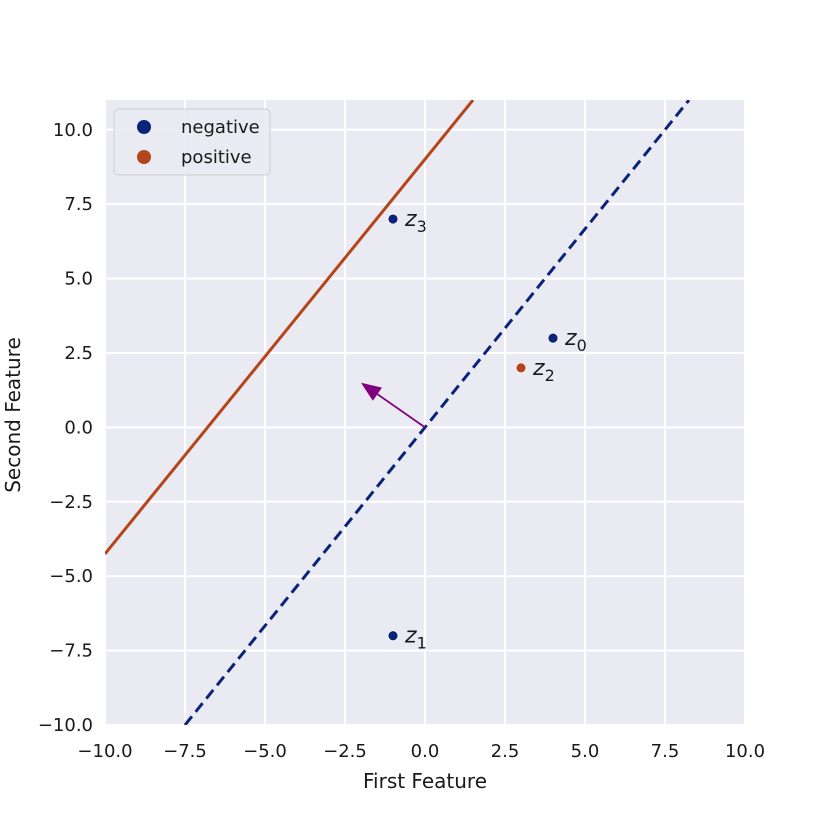  Describe the element at coordinates (422, 226) in the screenshot. I see `point-label-subscript: 3` at that location.